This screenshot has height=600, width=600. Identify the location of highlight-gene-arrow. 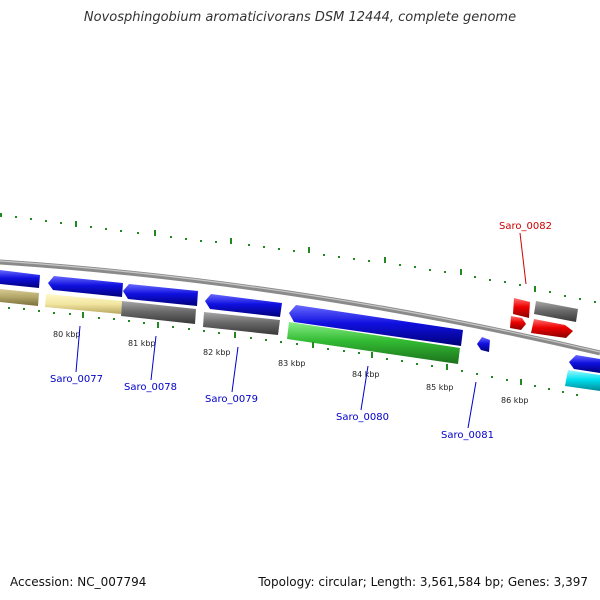
(518, 323).